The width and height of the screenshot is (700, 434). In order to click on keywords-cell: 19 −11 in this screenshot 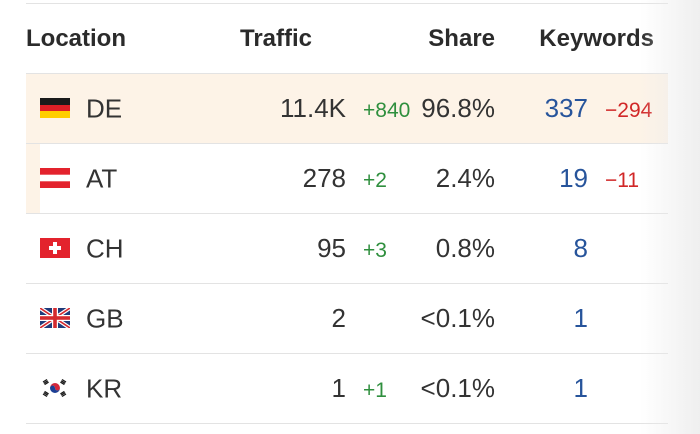, I will do `click(583, 178)`.